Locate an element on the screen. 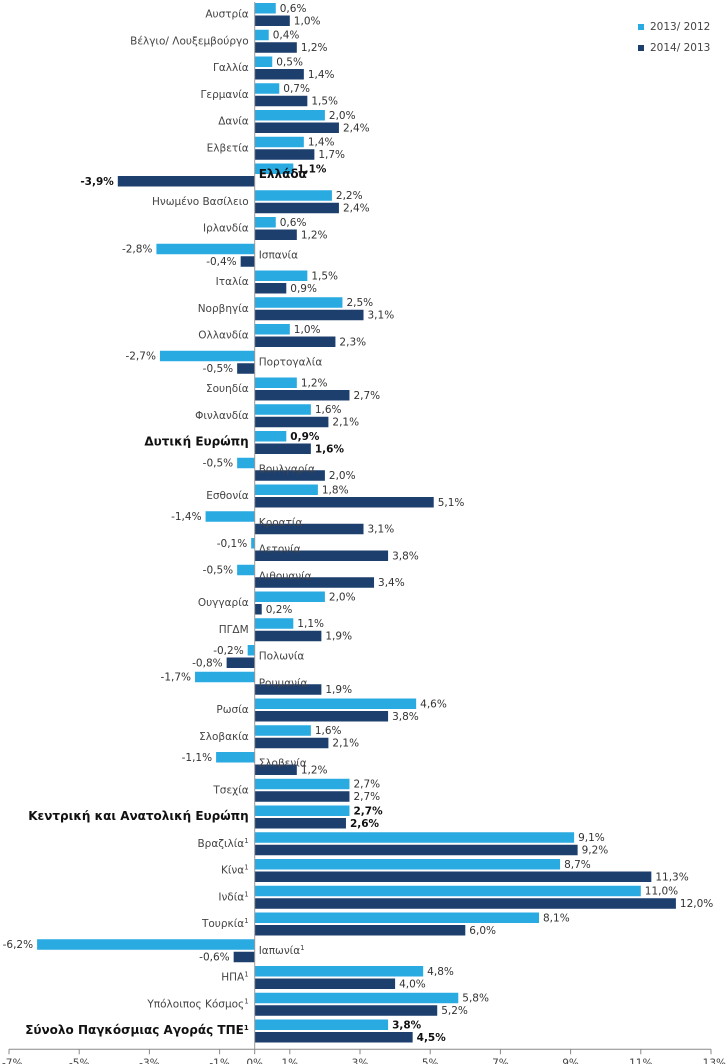  data-label-s2-32: 11,3% is located at coordinates (671, 877).